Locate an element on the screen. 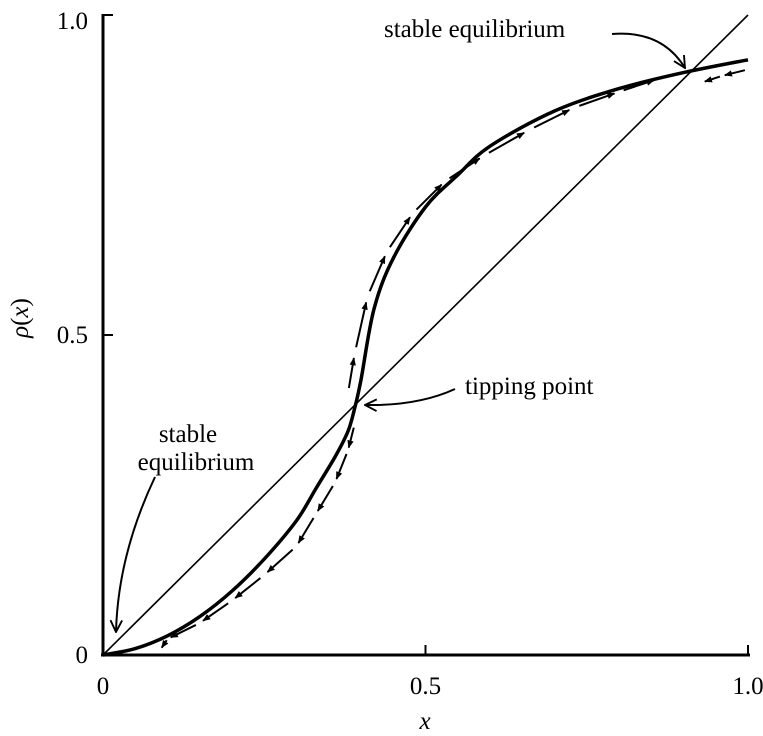  annotation-stable-top-text: stable equilibrium is located at coordinates (475, 29).